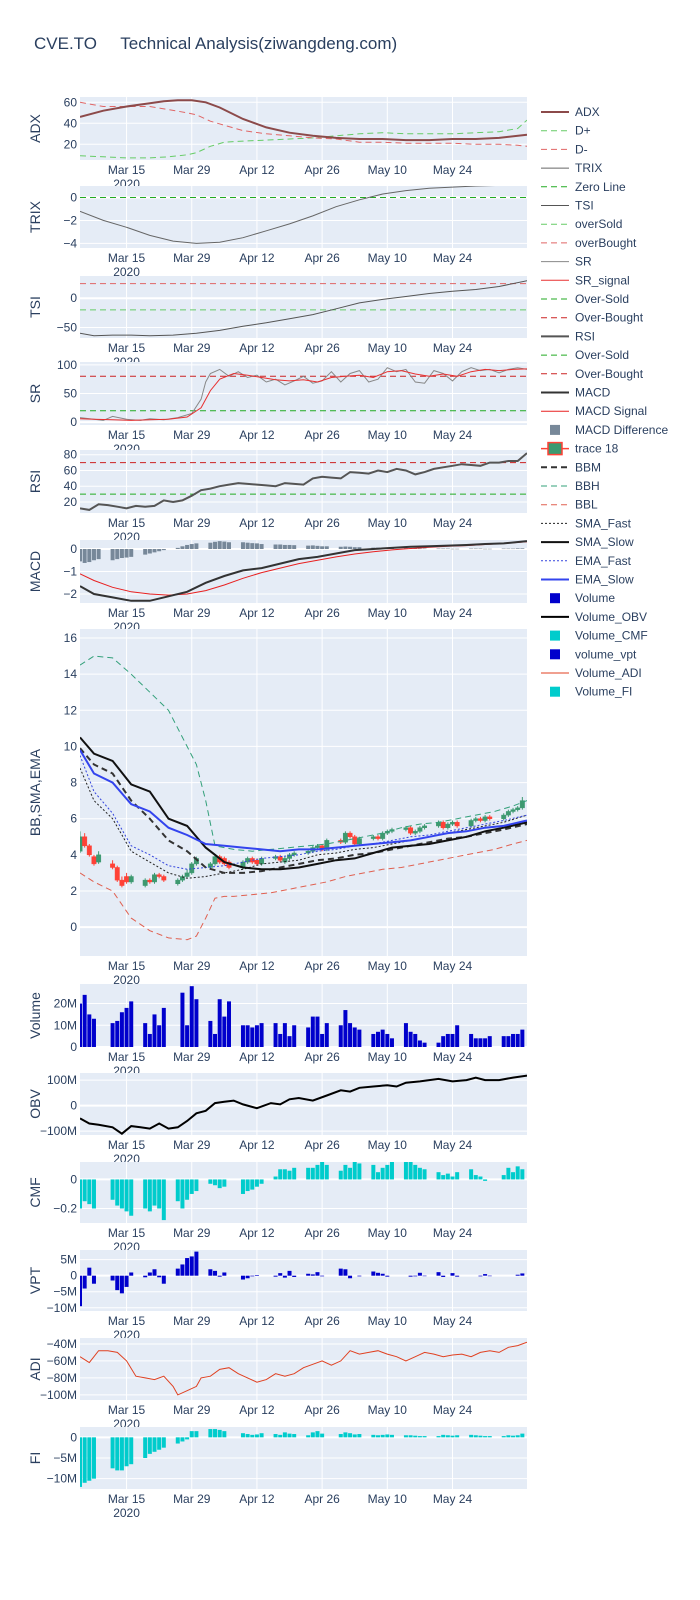 This screenshot has width=700, height=1600. What do you see at coordinates (555, 448) in the screenshot?
I see `legend-swatch` at bounding box center [555, 448].